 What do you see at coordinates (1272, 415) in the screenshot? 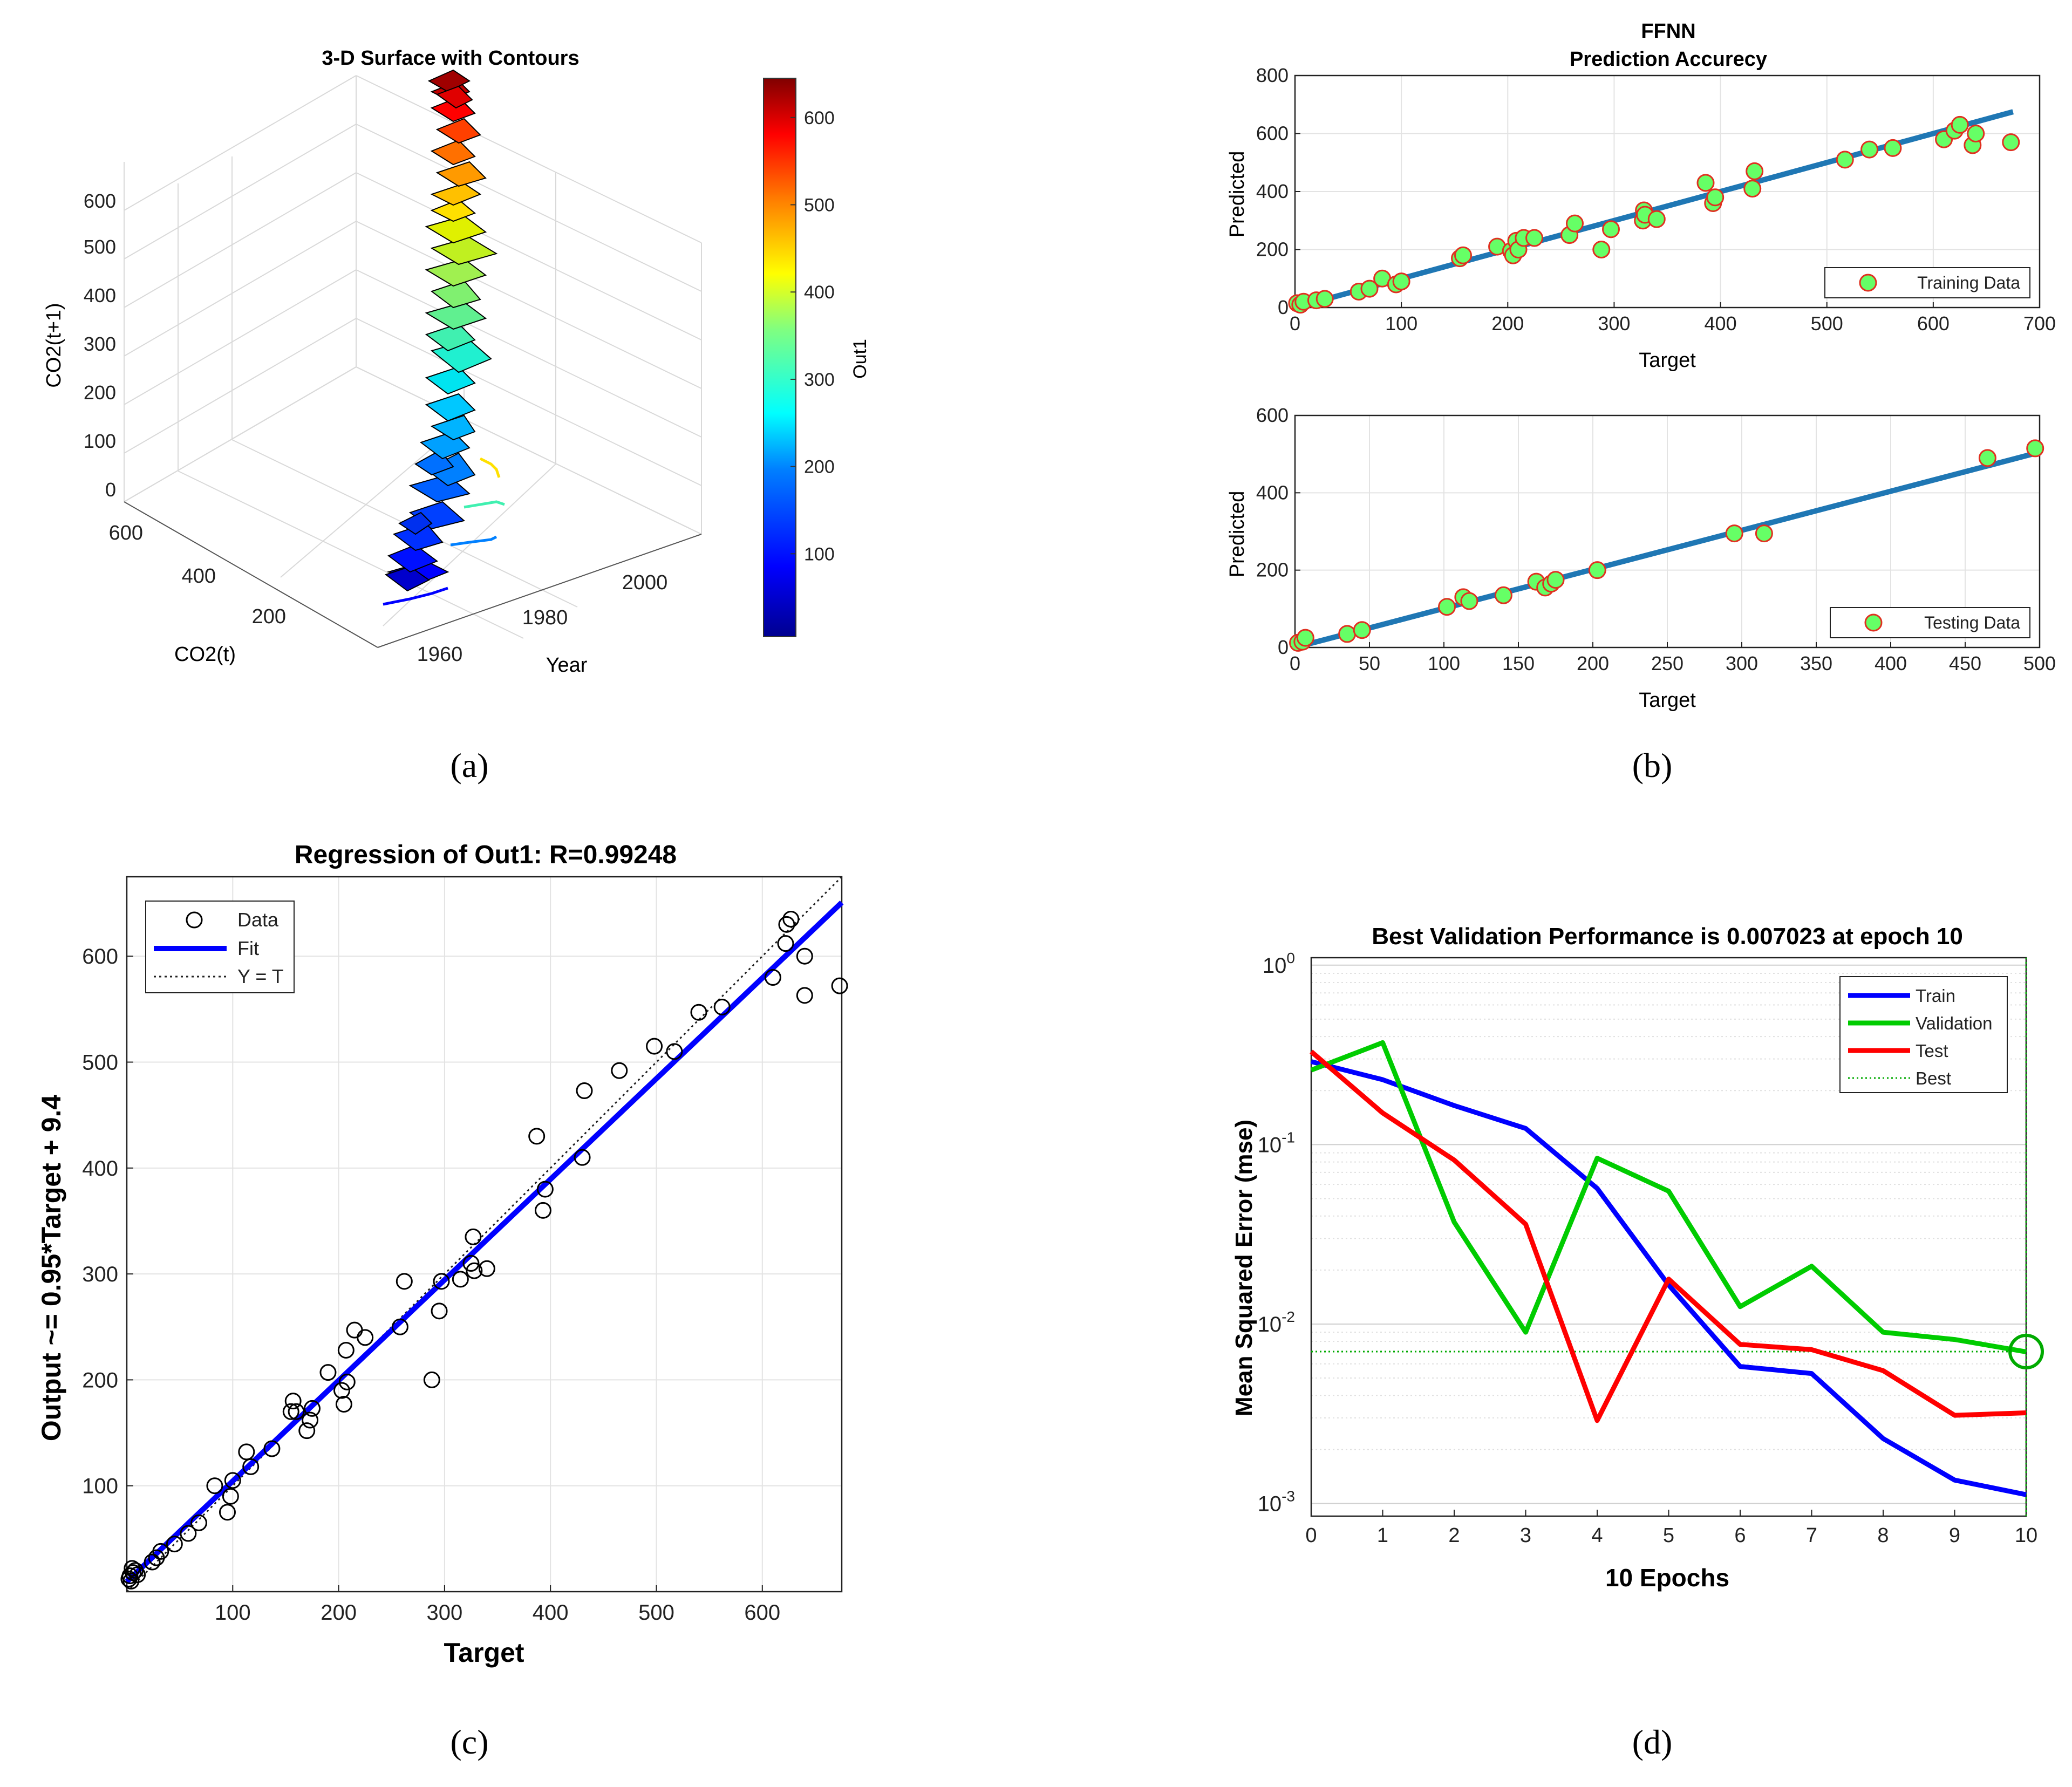
I see `y-tick-label: 600` at bounding box center [1272, 415].